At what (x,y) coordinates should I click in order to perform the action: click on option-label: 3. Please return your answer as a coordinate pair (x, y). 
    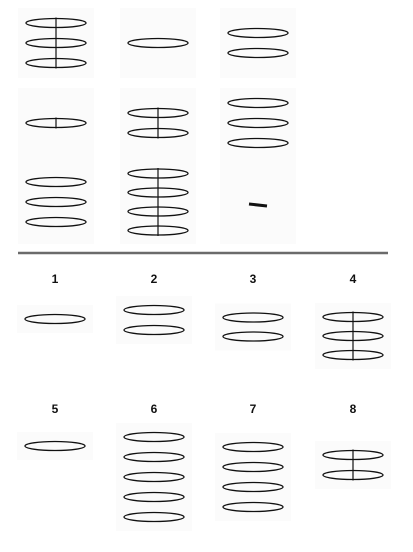
    Looking at the image, I should click on (253, 279).